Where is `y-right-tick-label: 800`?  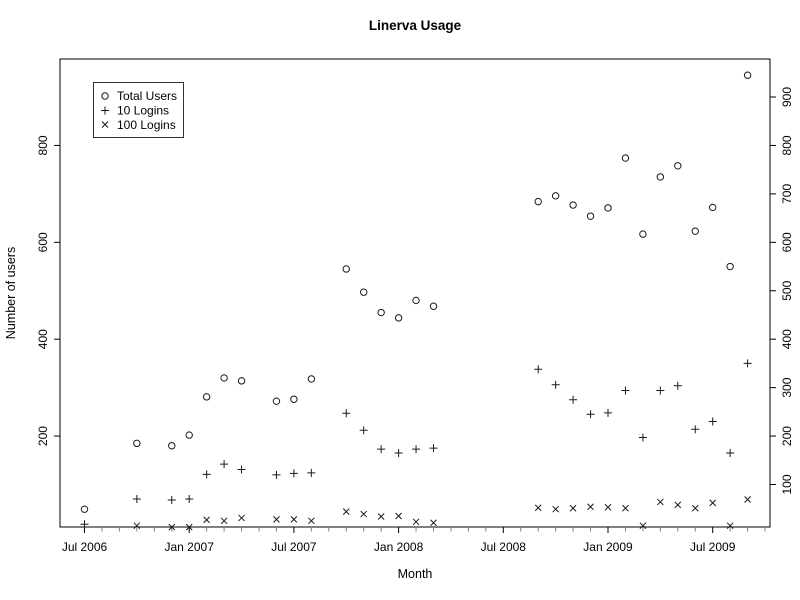 y-right-tick-label: 800 is located at coordinates (787, 145).